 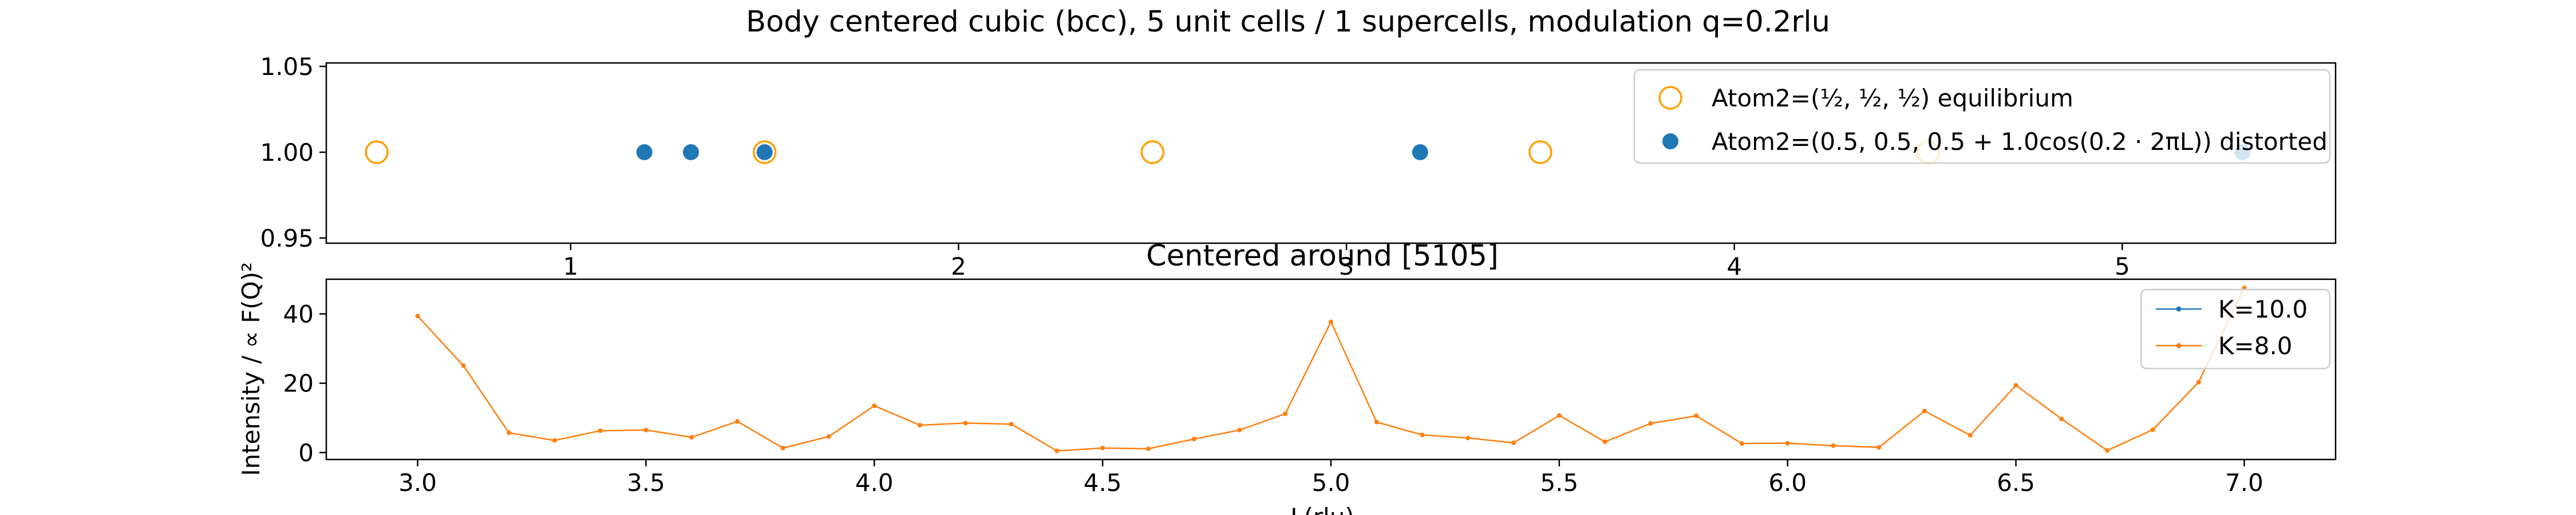 I want to click on intensity-plot-x-tick-label: 3.0, so click(x=417, y=483).